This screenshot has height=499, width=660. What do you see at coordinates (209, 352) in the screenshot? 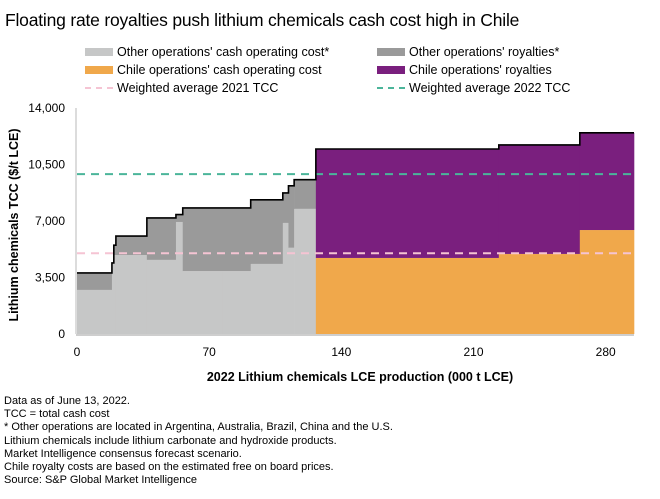
I see `x-tick-label: 70` at bounding box center [209, 352].